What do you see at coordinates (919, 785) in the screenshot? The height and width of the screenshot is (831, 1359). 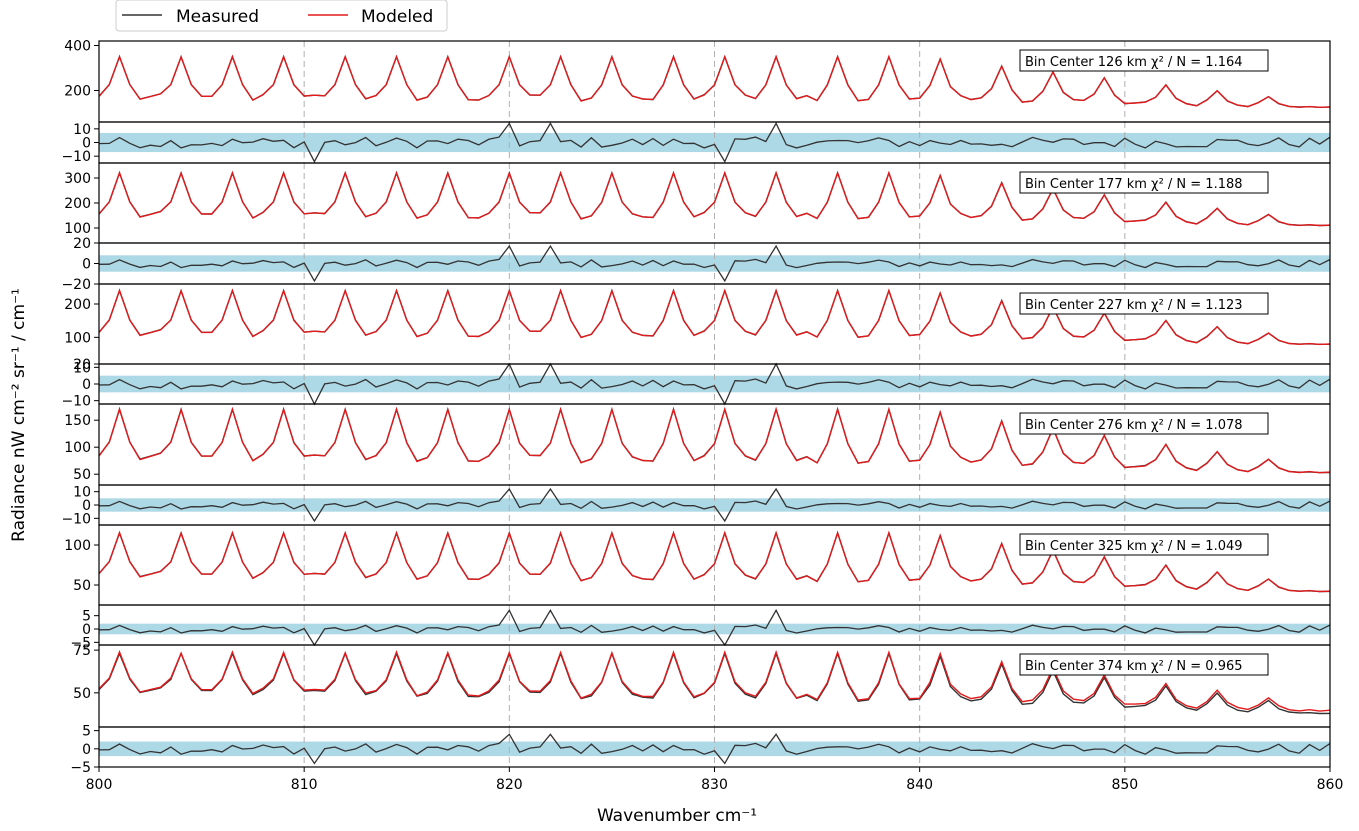 I see `x-tick-label: 840` at bounding box center [919, 785].